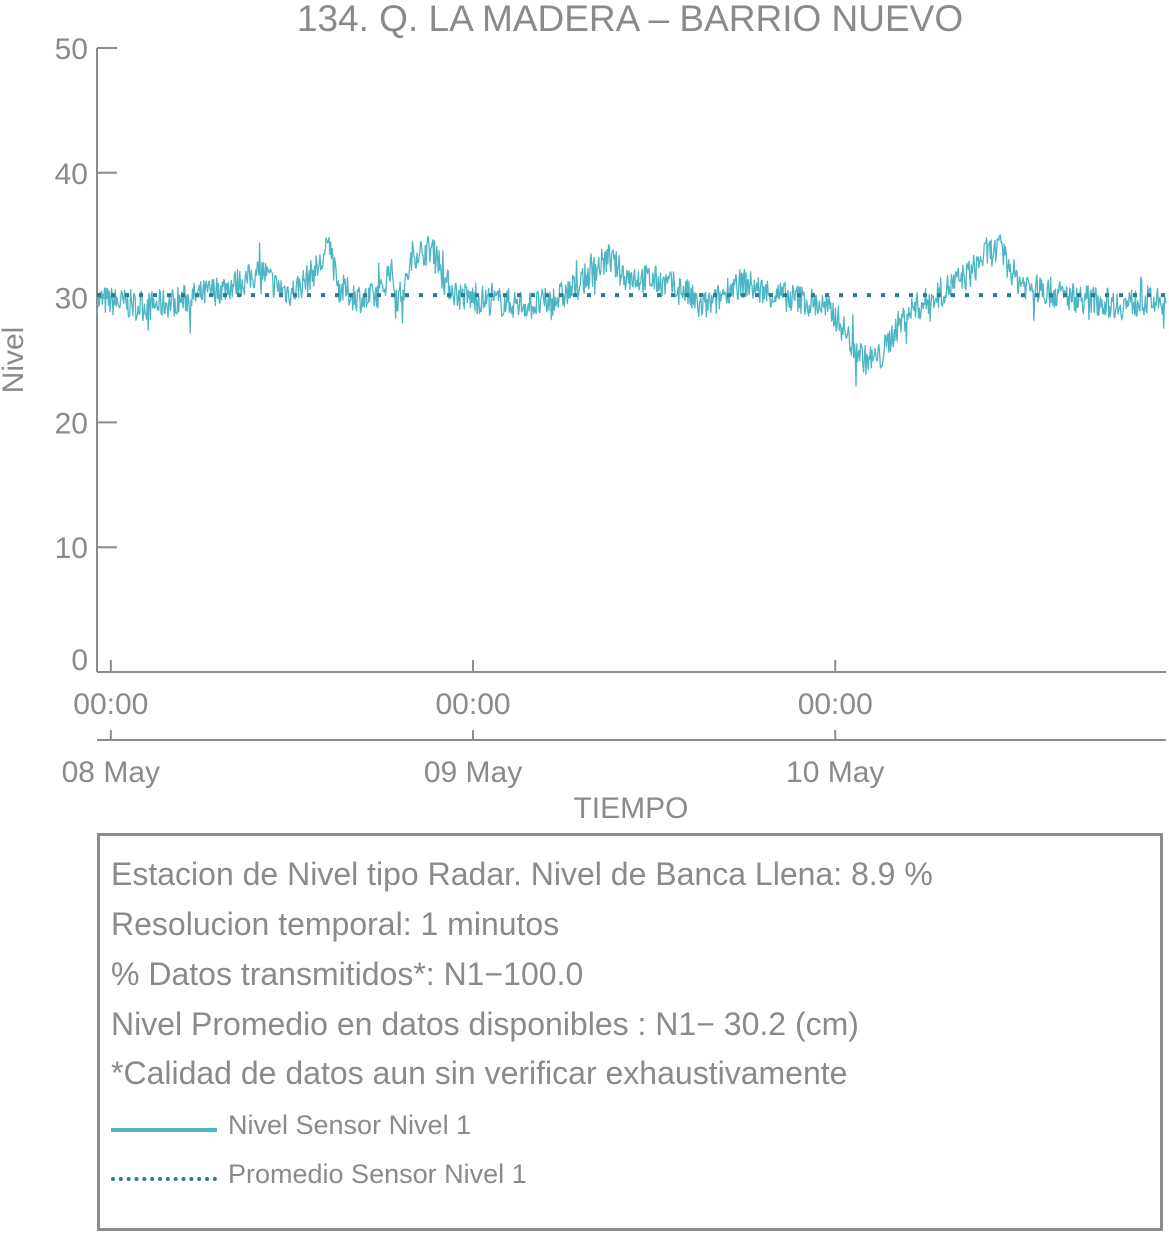  What do you see at coordinates (111, 772) in the screenshot?
I see `x-date-label: 08 May` at bounding box center [111, 772].